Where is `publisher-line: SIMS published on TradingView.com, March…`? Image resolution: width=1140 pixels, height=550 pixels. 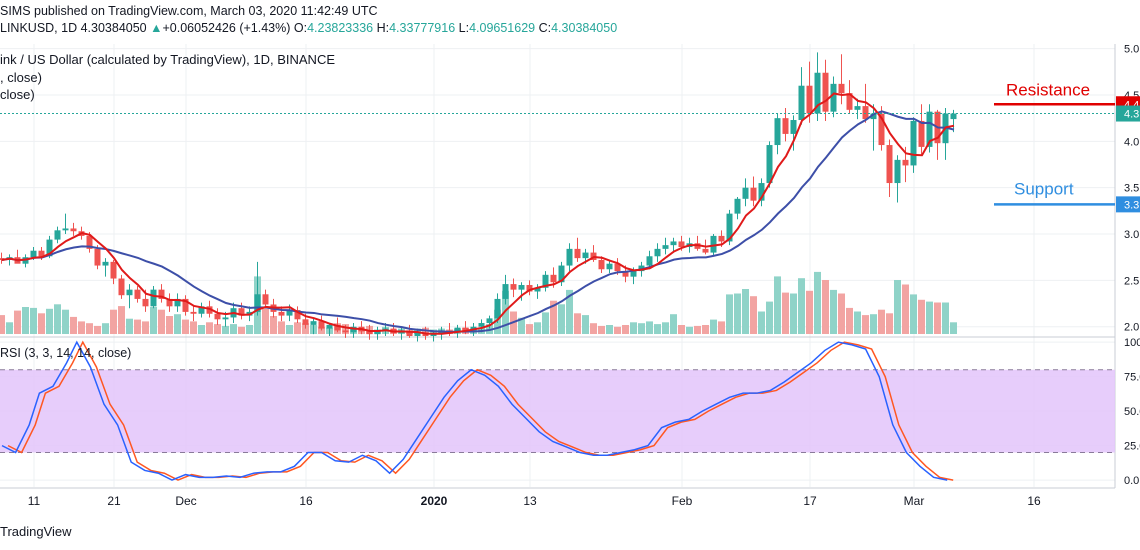
publisher-line: SIMS published on TradingView.com, March… is located at coordinates (189, 11).